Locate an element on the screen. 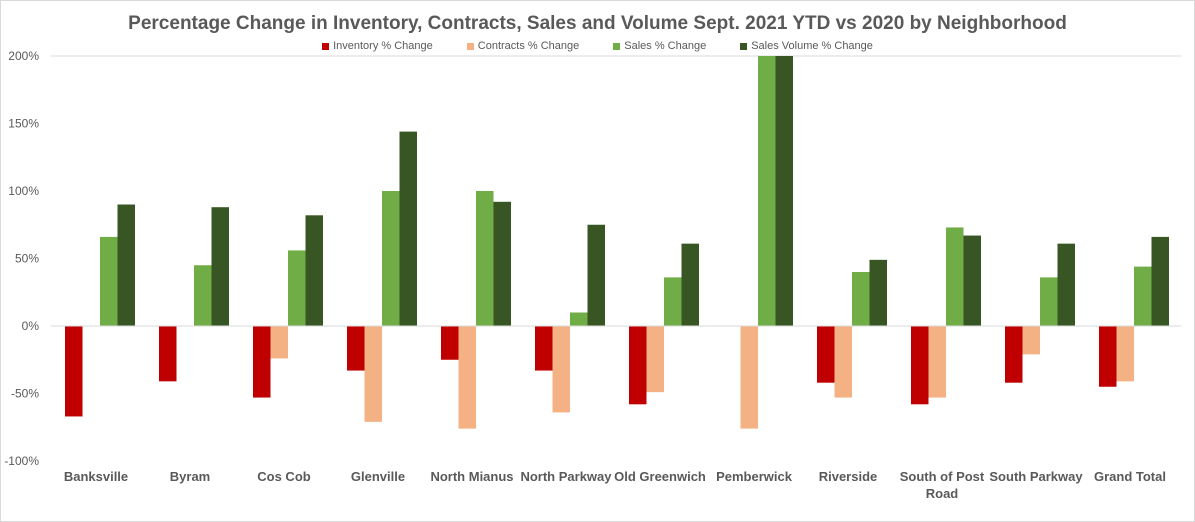 The width and height of the screenshot is (1195, 522). x-tick-label: South of Post Road is located at coordinates (942, 485).